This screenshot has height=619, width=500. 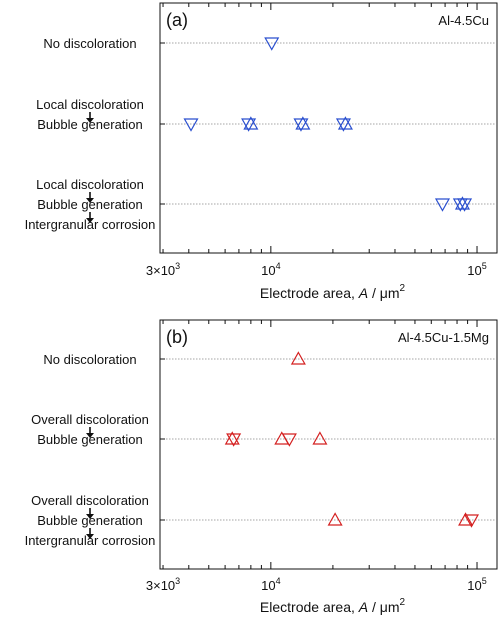 I want to click on alloy-label: Al-4.5Cu-1.5Mg, so click(x=443, y=337).